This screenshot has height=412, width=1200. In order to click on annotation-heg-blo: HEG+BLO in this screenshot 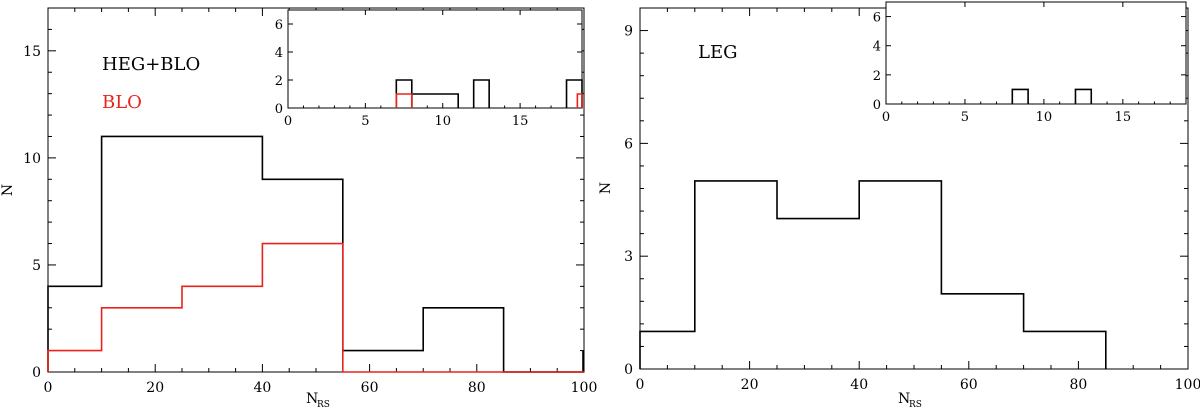, I will do `click(151, 64)`.